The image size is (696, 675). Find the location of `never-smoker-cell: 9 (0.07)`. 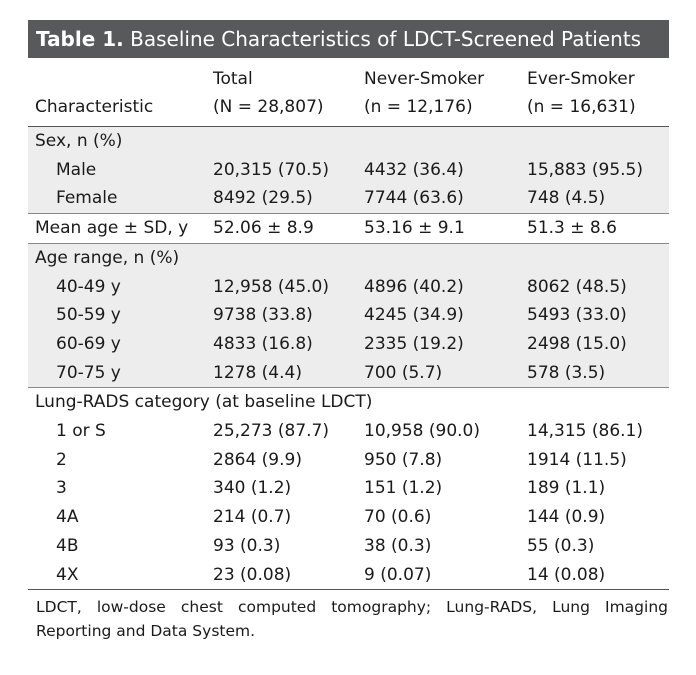

never-smoker-cell: 9 (0.07) is located at coordinates (398, 574).